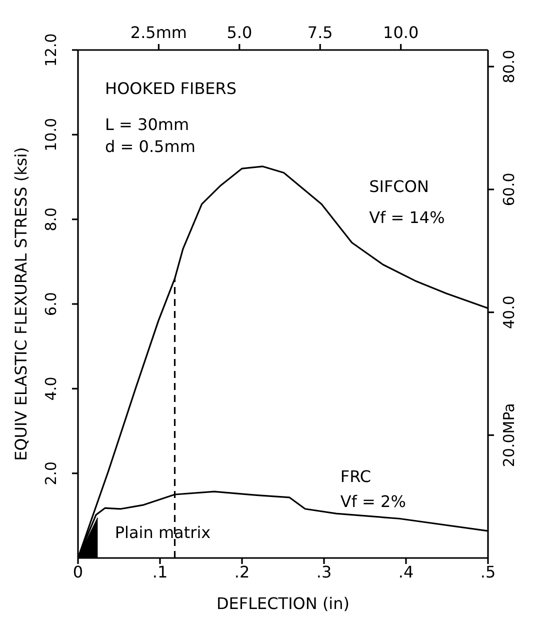  I want to click on x-tick-label: .3, so click(324, 572).